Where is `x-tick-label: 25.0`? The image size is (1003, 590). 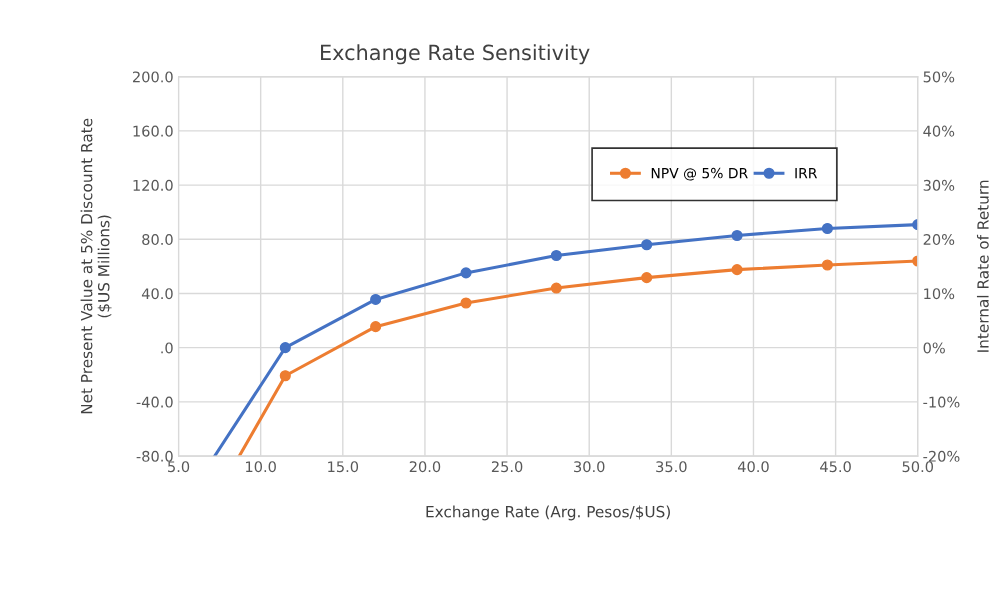
x-tick-label: 25.0 is located at coordinates (507, 467).